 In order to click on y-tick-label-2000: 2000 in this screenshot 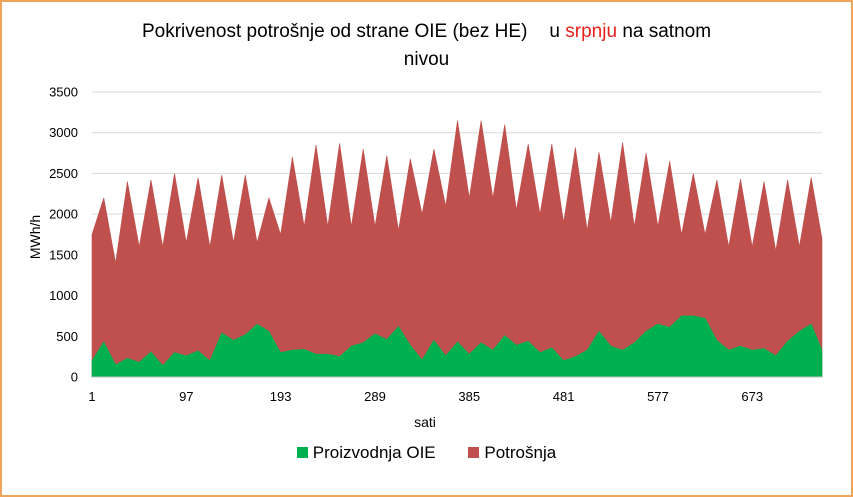, I will do `click(63, 214)`.